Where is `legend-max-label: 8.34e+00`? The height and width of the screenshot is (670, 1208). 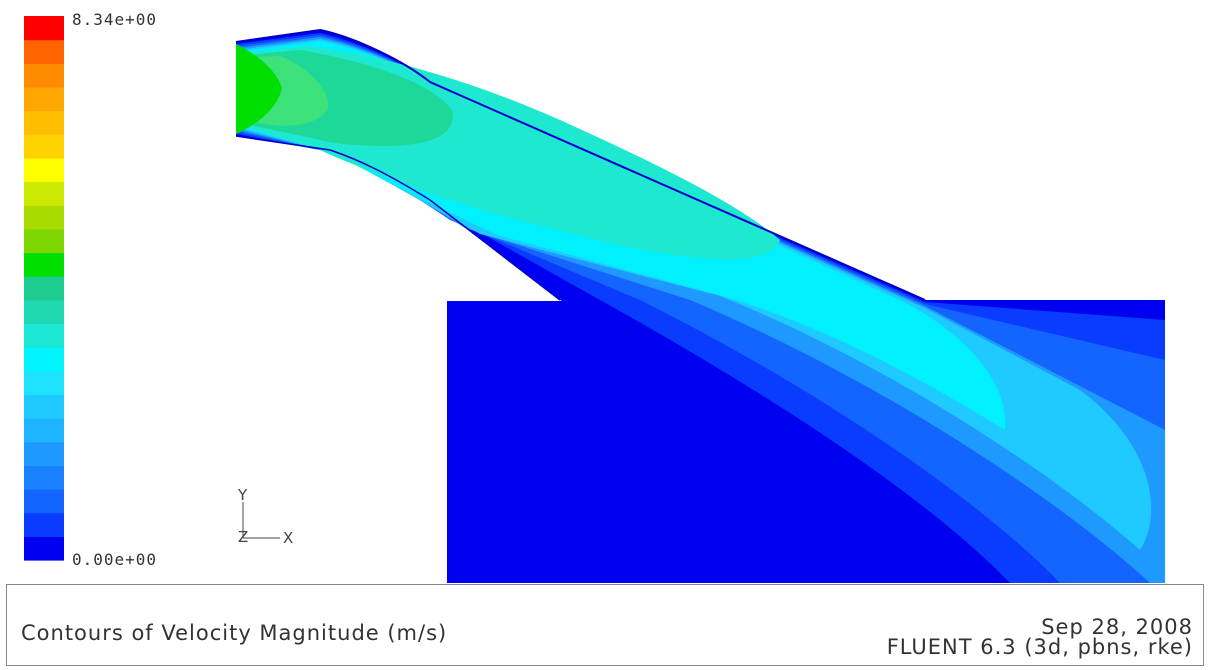
legend-max-label: 8.34e+00 is located at coordinates (115, 19).